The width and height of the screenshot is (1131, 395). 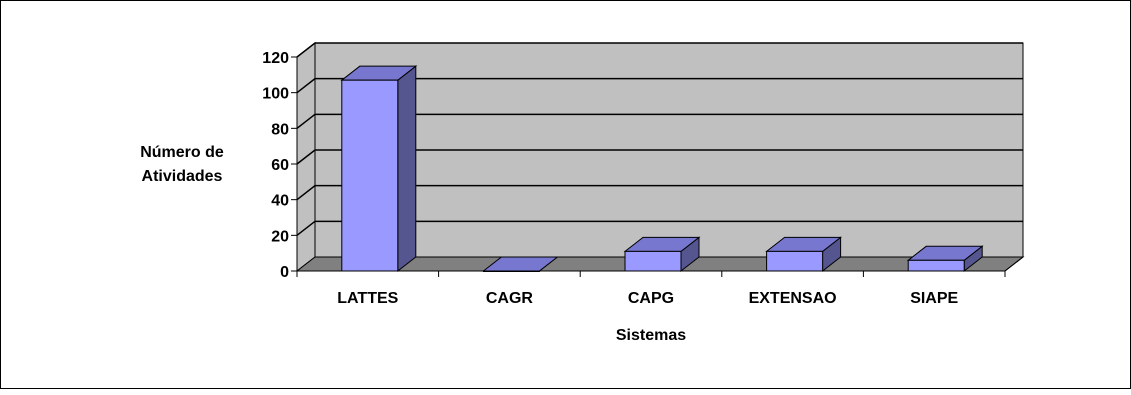 I want to click on y-tick-label: 100, so click(x=275, y=94).